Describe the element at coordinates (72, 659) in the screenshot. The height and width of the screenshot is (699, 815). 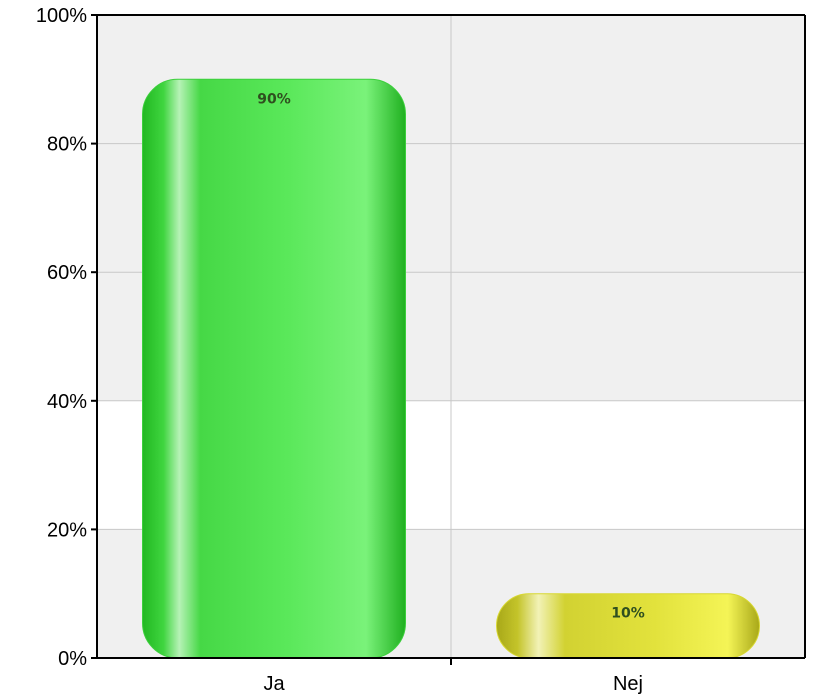
I see `y-tick-label: 0%` at that location.